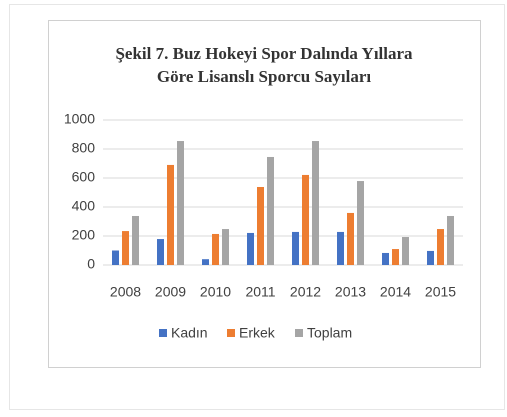 This screenshot has width=507, height=417. Describe the element at coordinates (84, 177) in the screenshot. I see `y-tick-label: 600` at that location.